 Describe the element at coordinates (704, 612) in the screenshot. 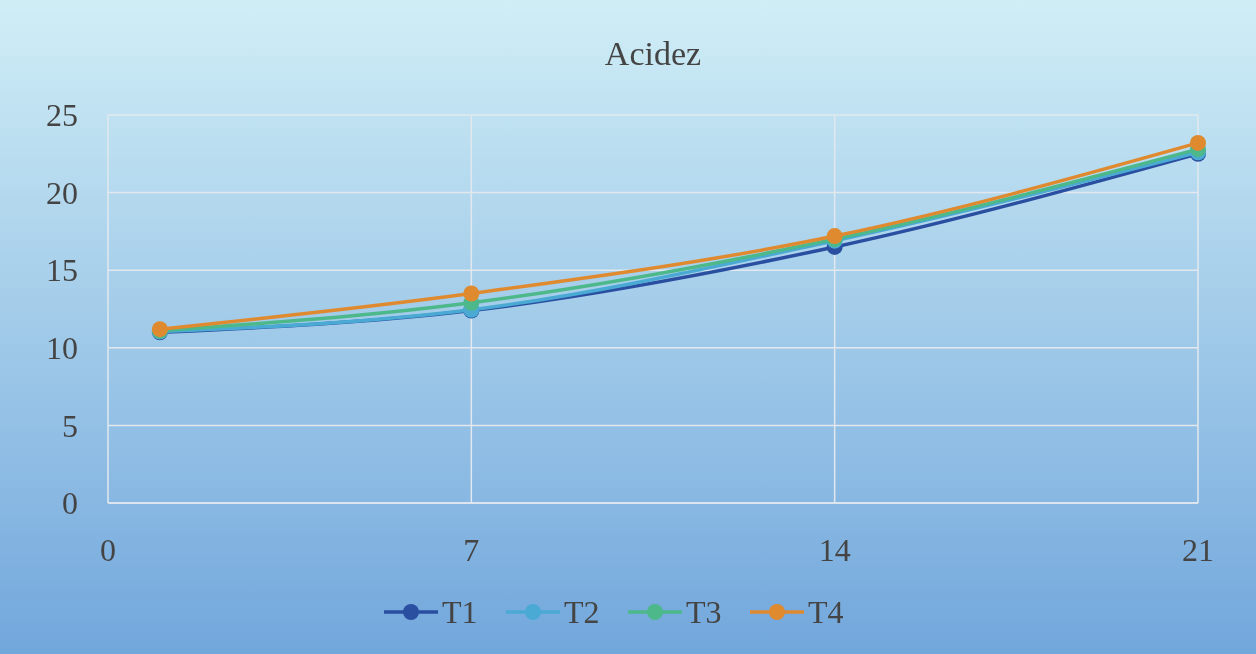

I see `legend-label: T3` at that location.